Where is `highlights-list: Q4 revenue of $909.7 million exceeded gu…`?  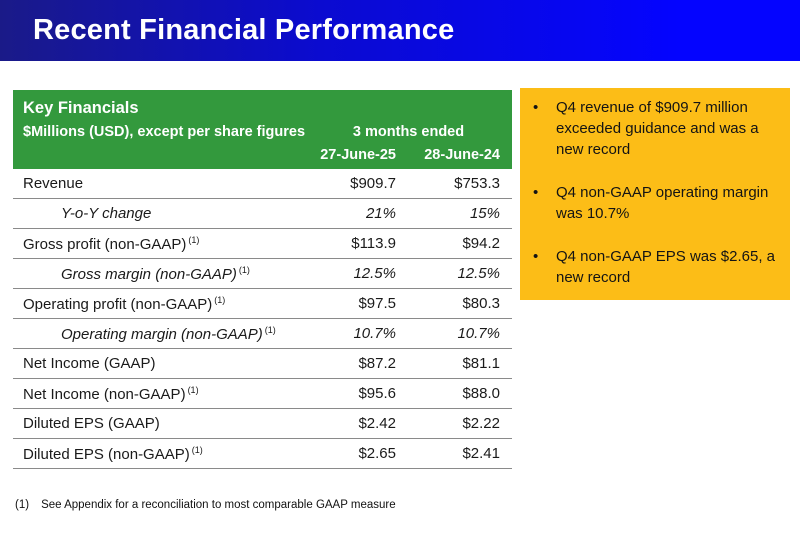 highlights-list: Q4 revenue of $909.7 million exceeded gu… is located at coordinates (653, 192).